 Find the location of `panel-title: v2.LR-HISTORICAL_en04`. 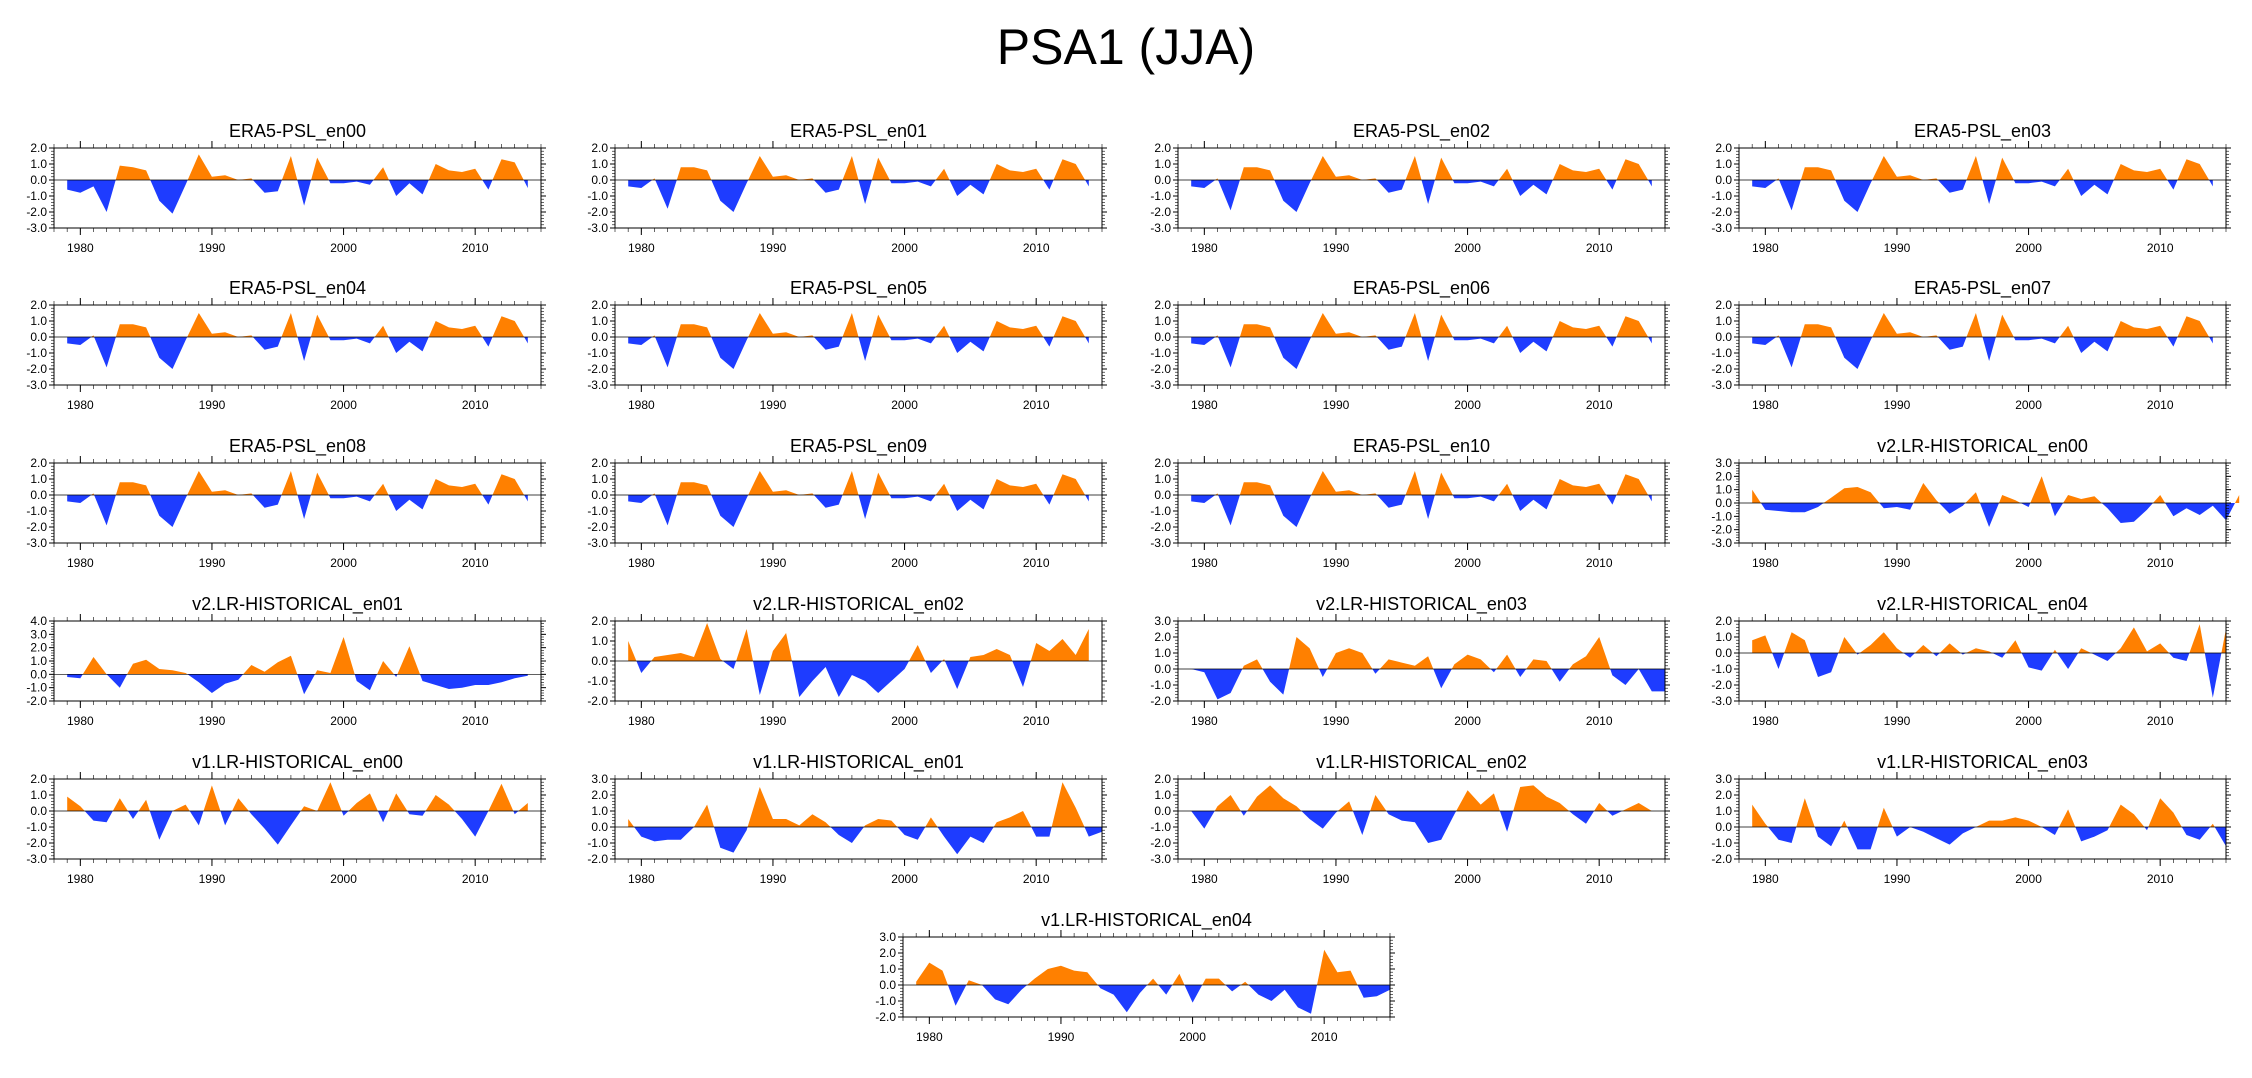

panel-title: v2.LR-HISTORICAL_en04 is located at coordinates (1982, 604).